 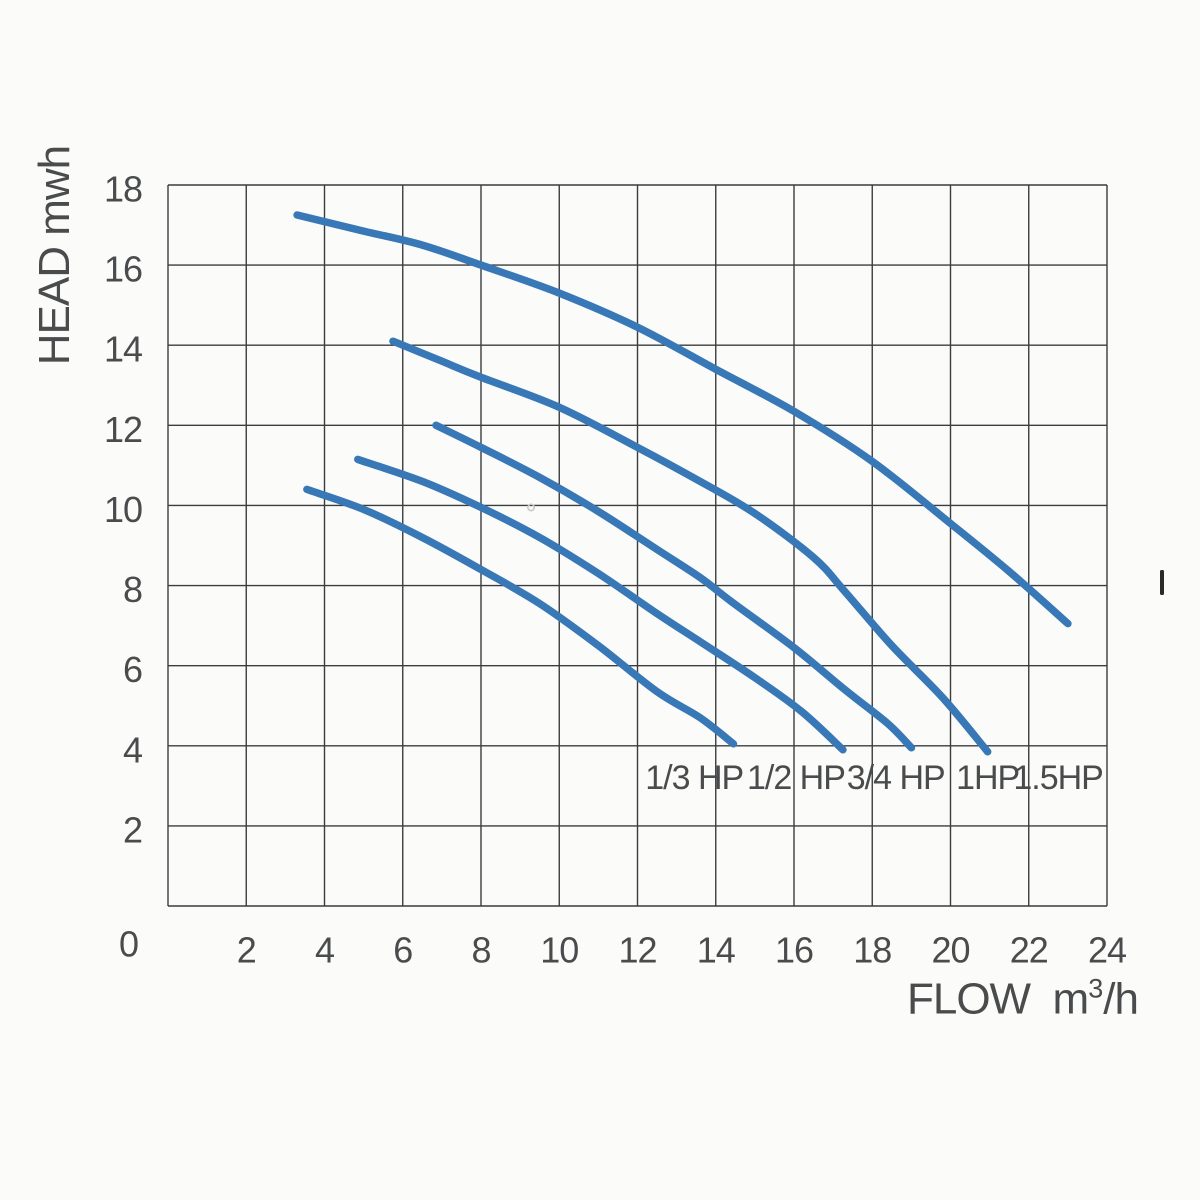 I want to click on origin-tick-label: 0, so click(x=128, y=944).